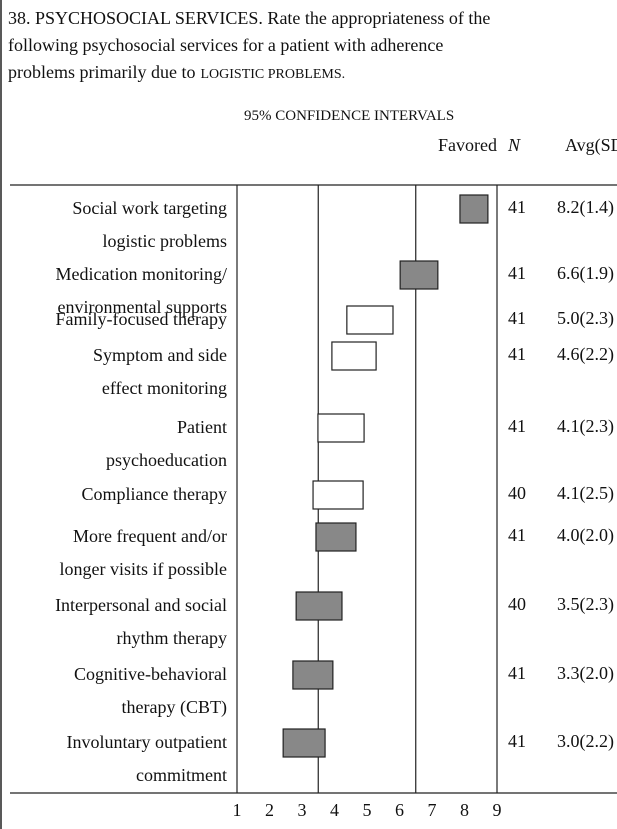 Image resolution: width=617 pixels, height=829 pixels. Describe the element at coordinates (149, 224) in the screenshot. I see `row-label: Social work targeting logistic problems` at that location.